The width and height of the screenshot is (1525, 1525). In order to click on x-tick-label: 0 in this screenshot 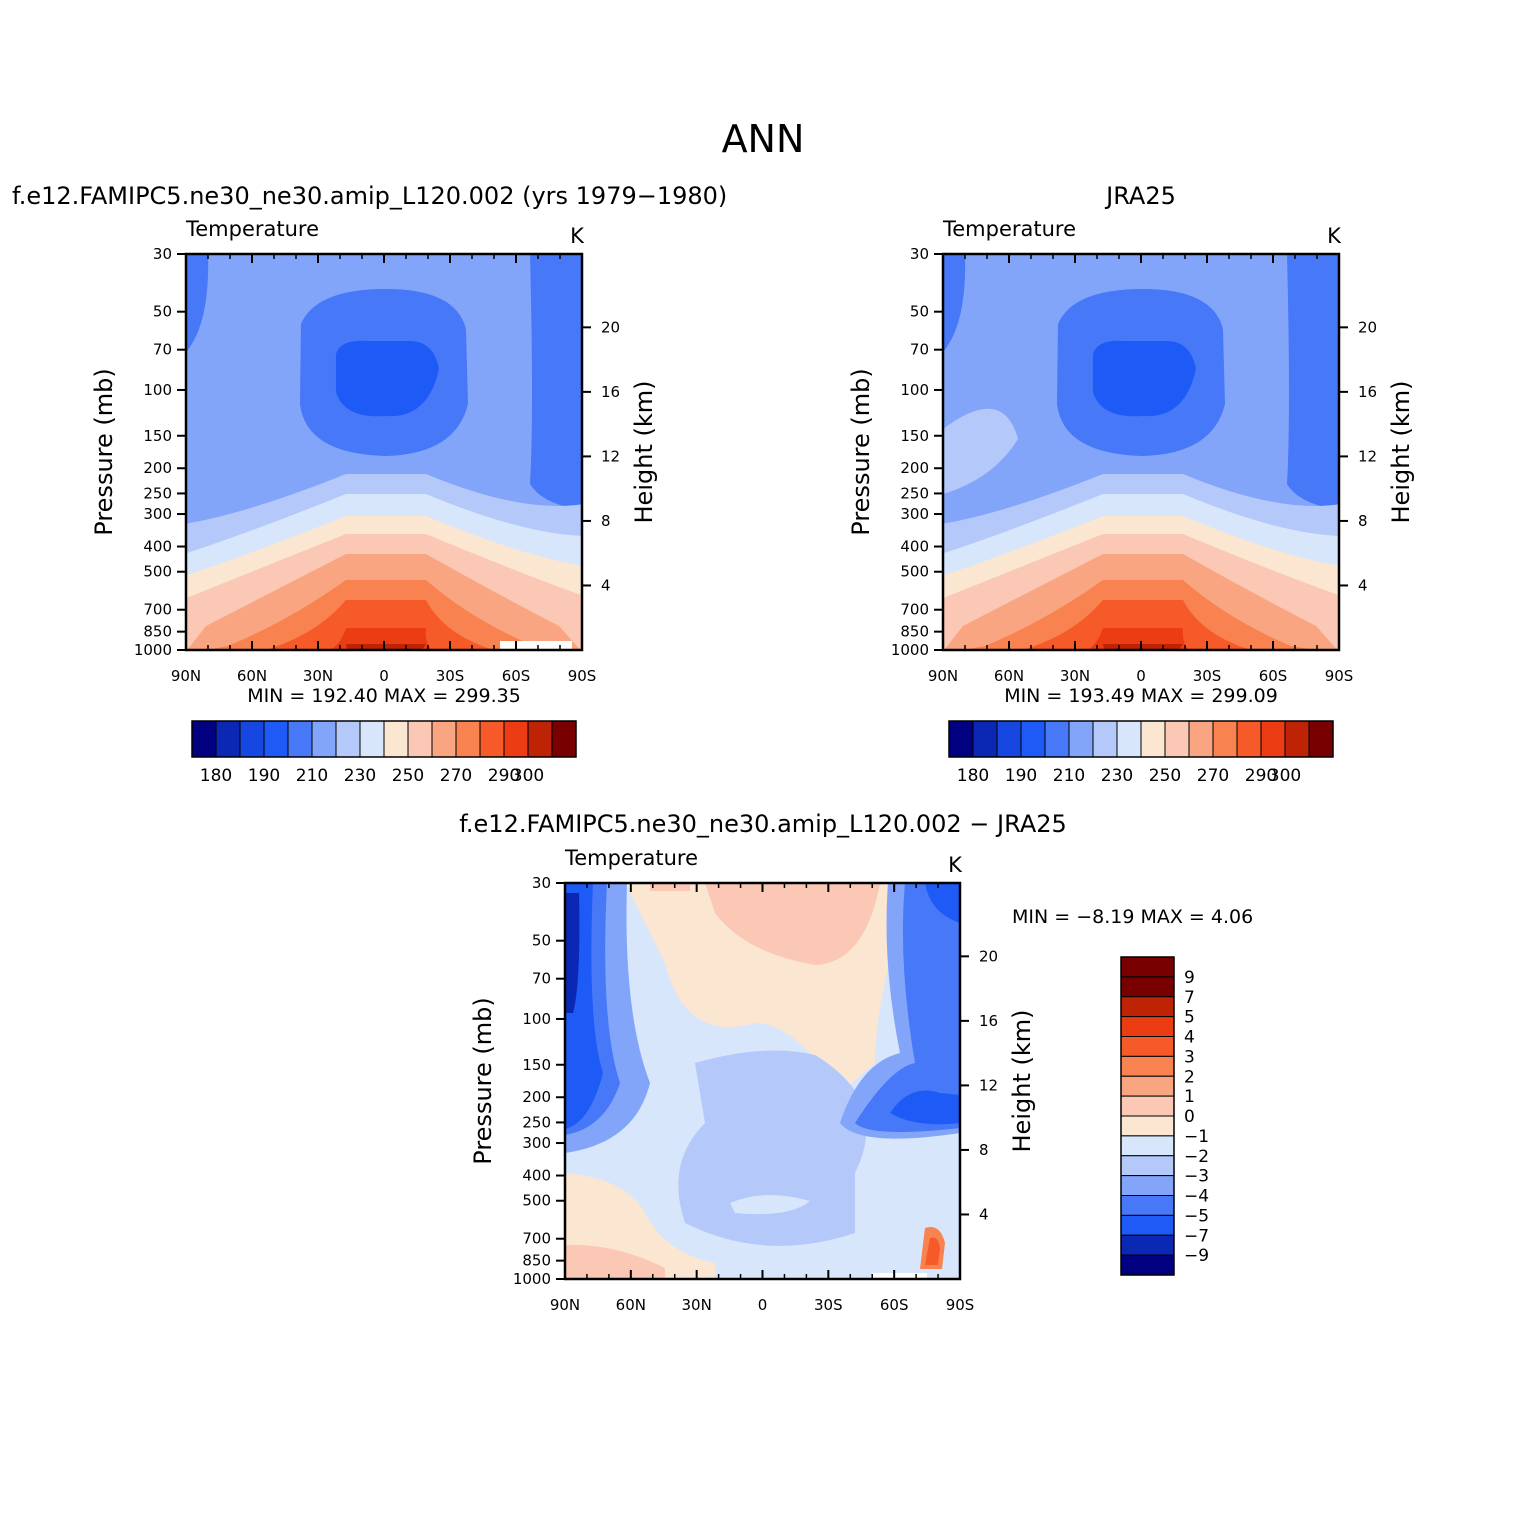, I will do `click(384, 676)`.